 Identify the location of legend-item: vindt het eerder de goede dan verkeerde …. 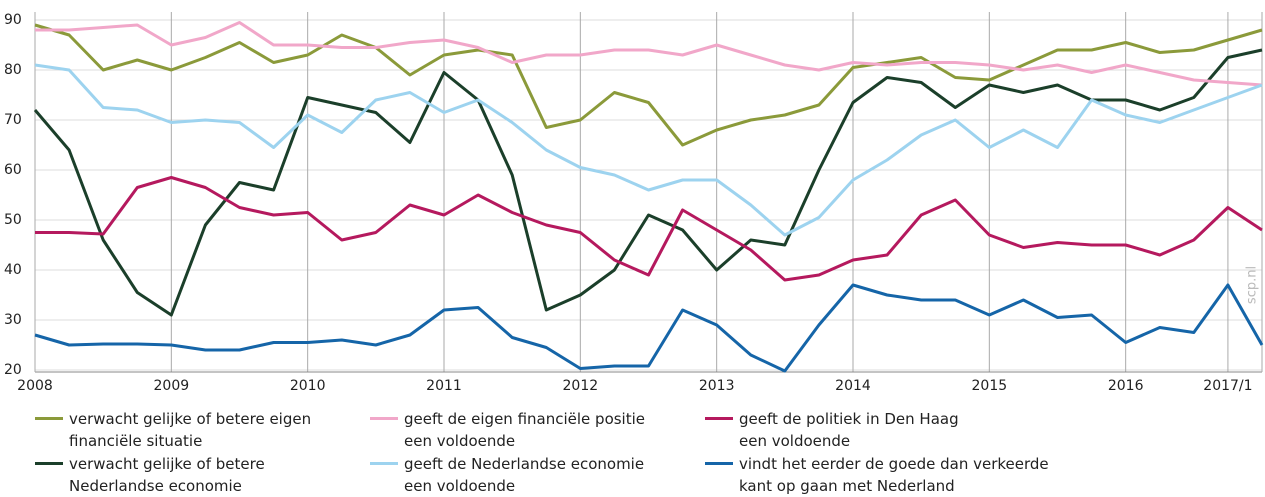
(877, 475).